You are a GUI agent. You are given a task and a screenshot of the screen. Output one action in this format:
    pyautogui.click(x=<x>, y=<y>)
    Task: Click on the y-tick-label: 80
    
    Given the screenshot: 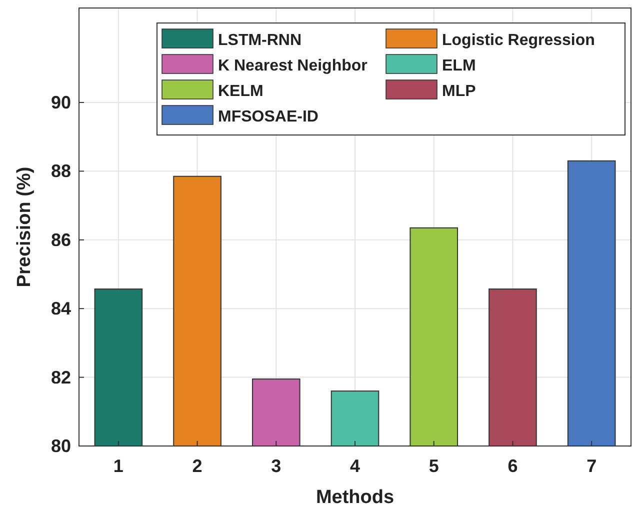 What is the action you would take?
    pyautogui.click(x=60, y=446)
    